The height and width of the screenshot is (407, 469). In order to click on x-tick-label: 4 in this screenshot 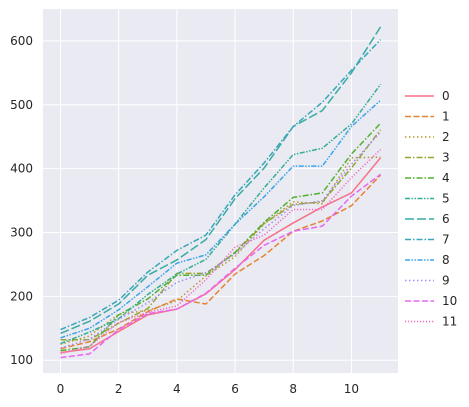, I will do `click(177, 389)`.